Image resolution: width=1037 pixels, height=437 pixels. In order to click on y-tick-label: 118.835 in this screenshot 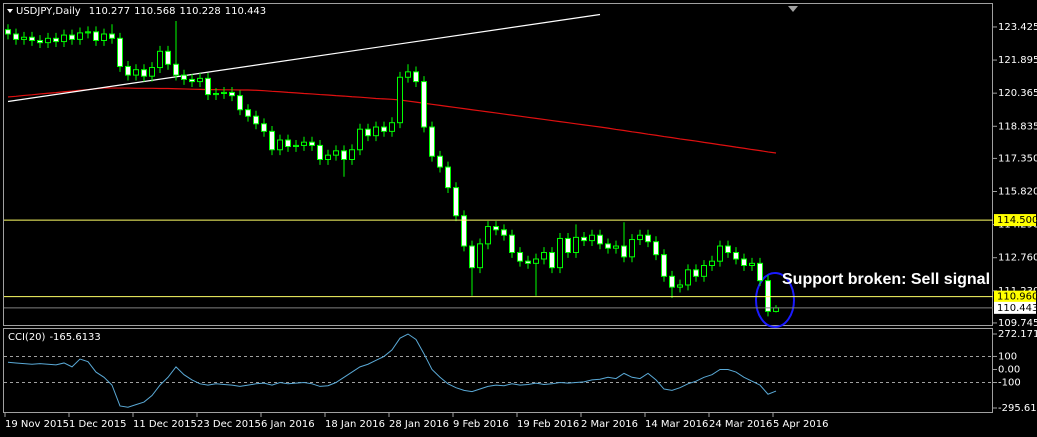, I will do `click(1017, 126)`.